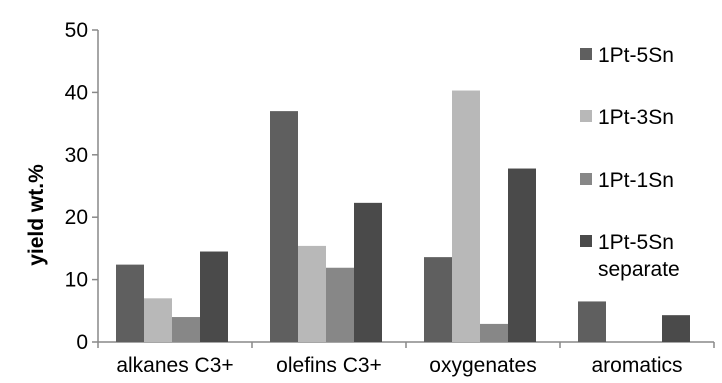 The width and height of the screenshot is (722, 383). What do you see at coordinates (630, 162) in the screenshot?
I see `legend: 1Pt-5Sn 1Pt-3Sn 1Pt-1Sn 1Pt-5Sn separate` at bounding box center [630, 162].